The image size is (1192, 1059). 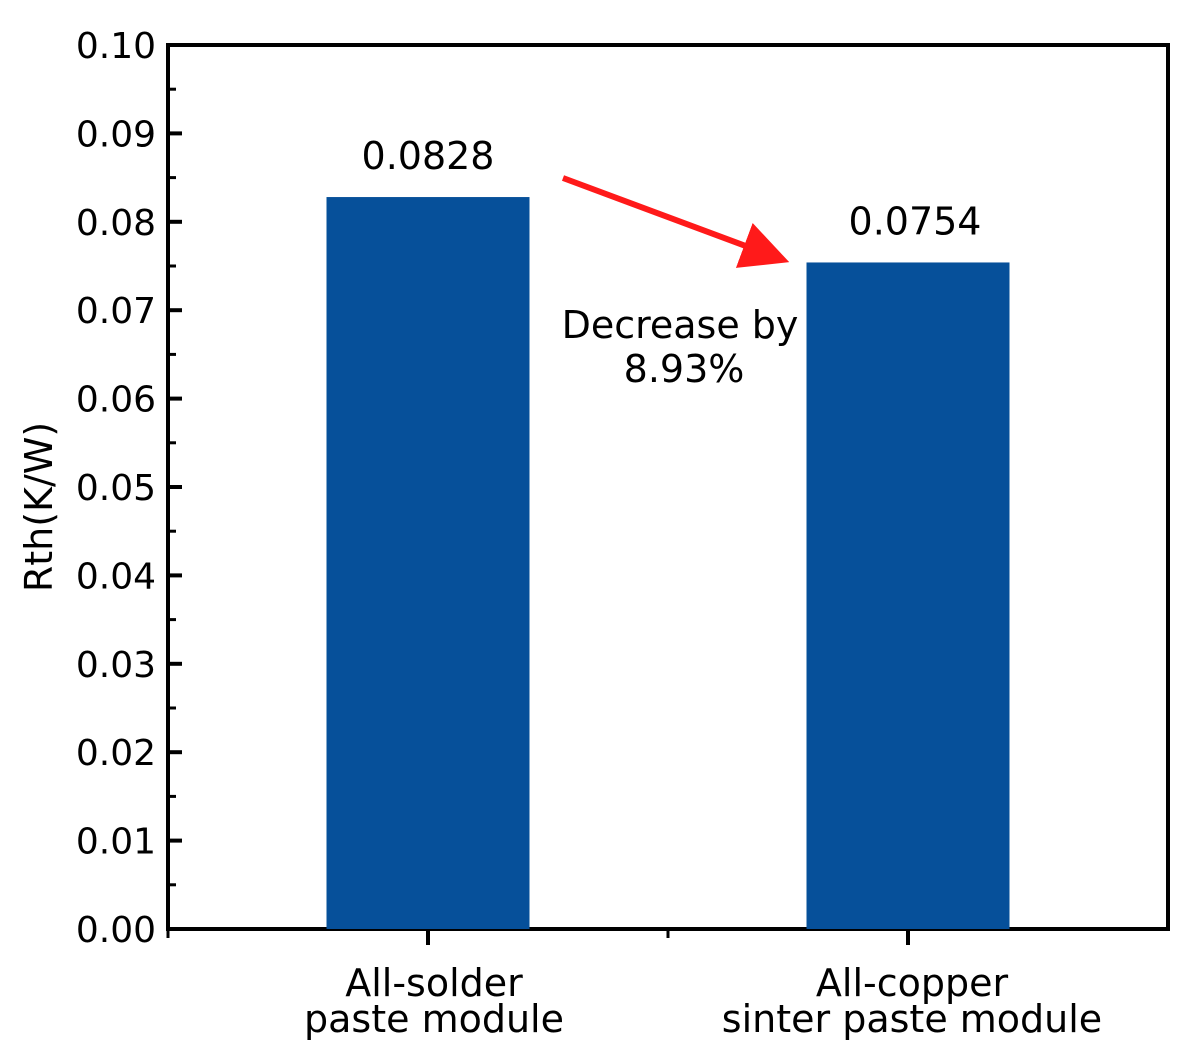 What do you see at coordinates (116, 576) in the screenshot?
I see `y-tick-label: 0.04` at bounding box center [116, 576].